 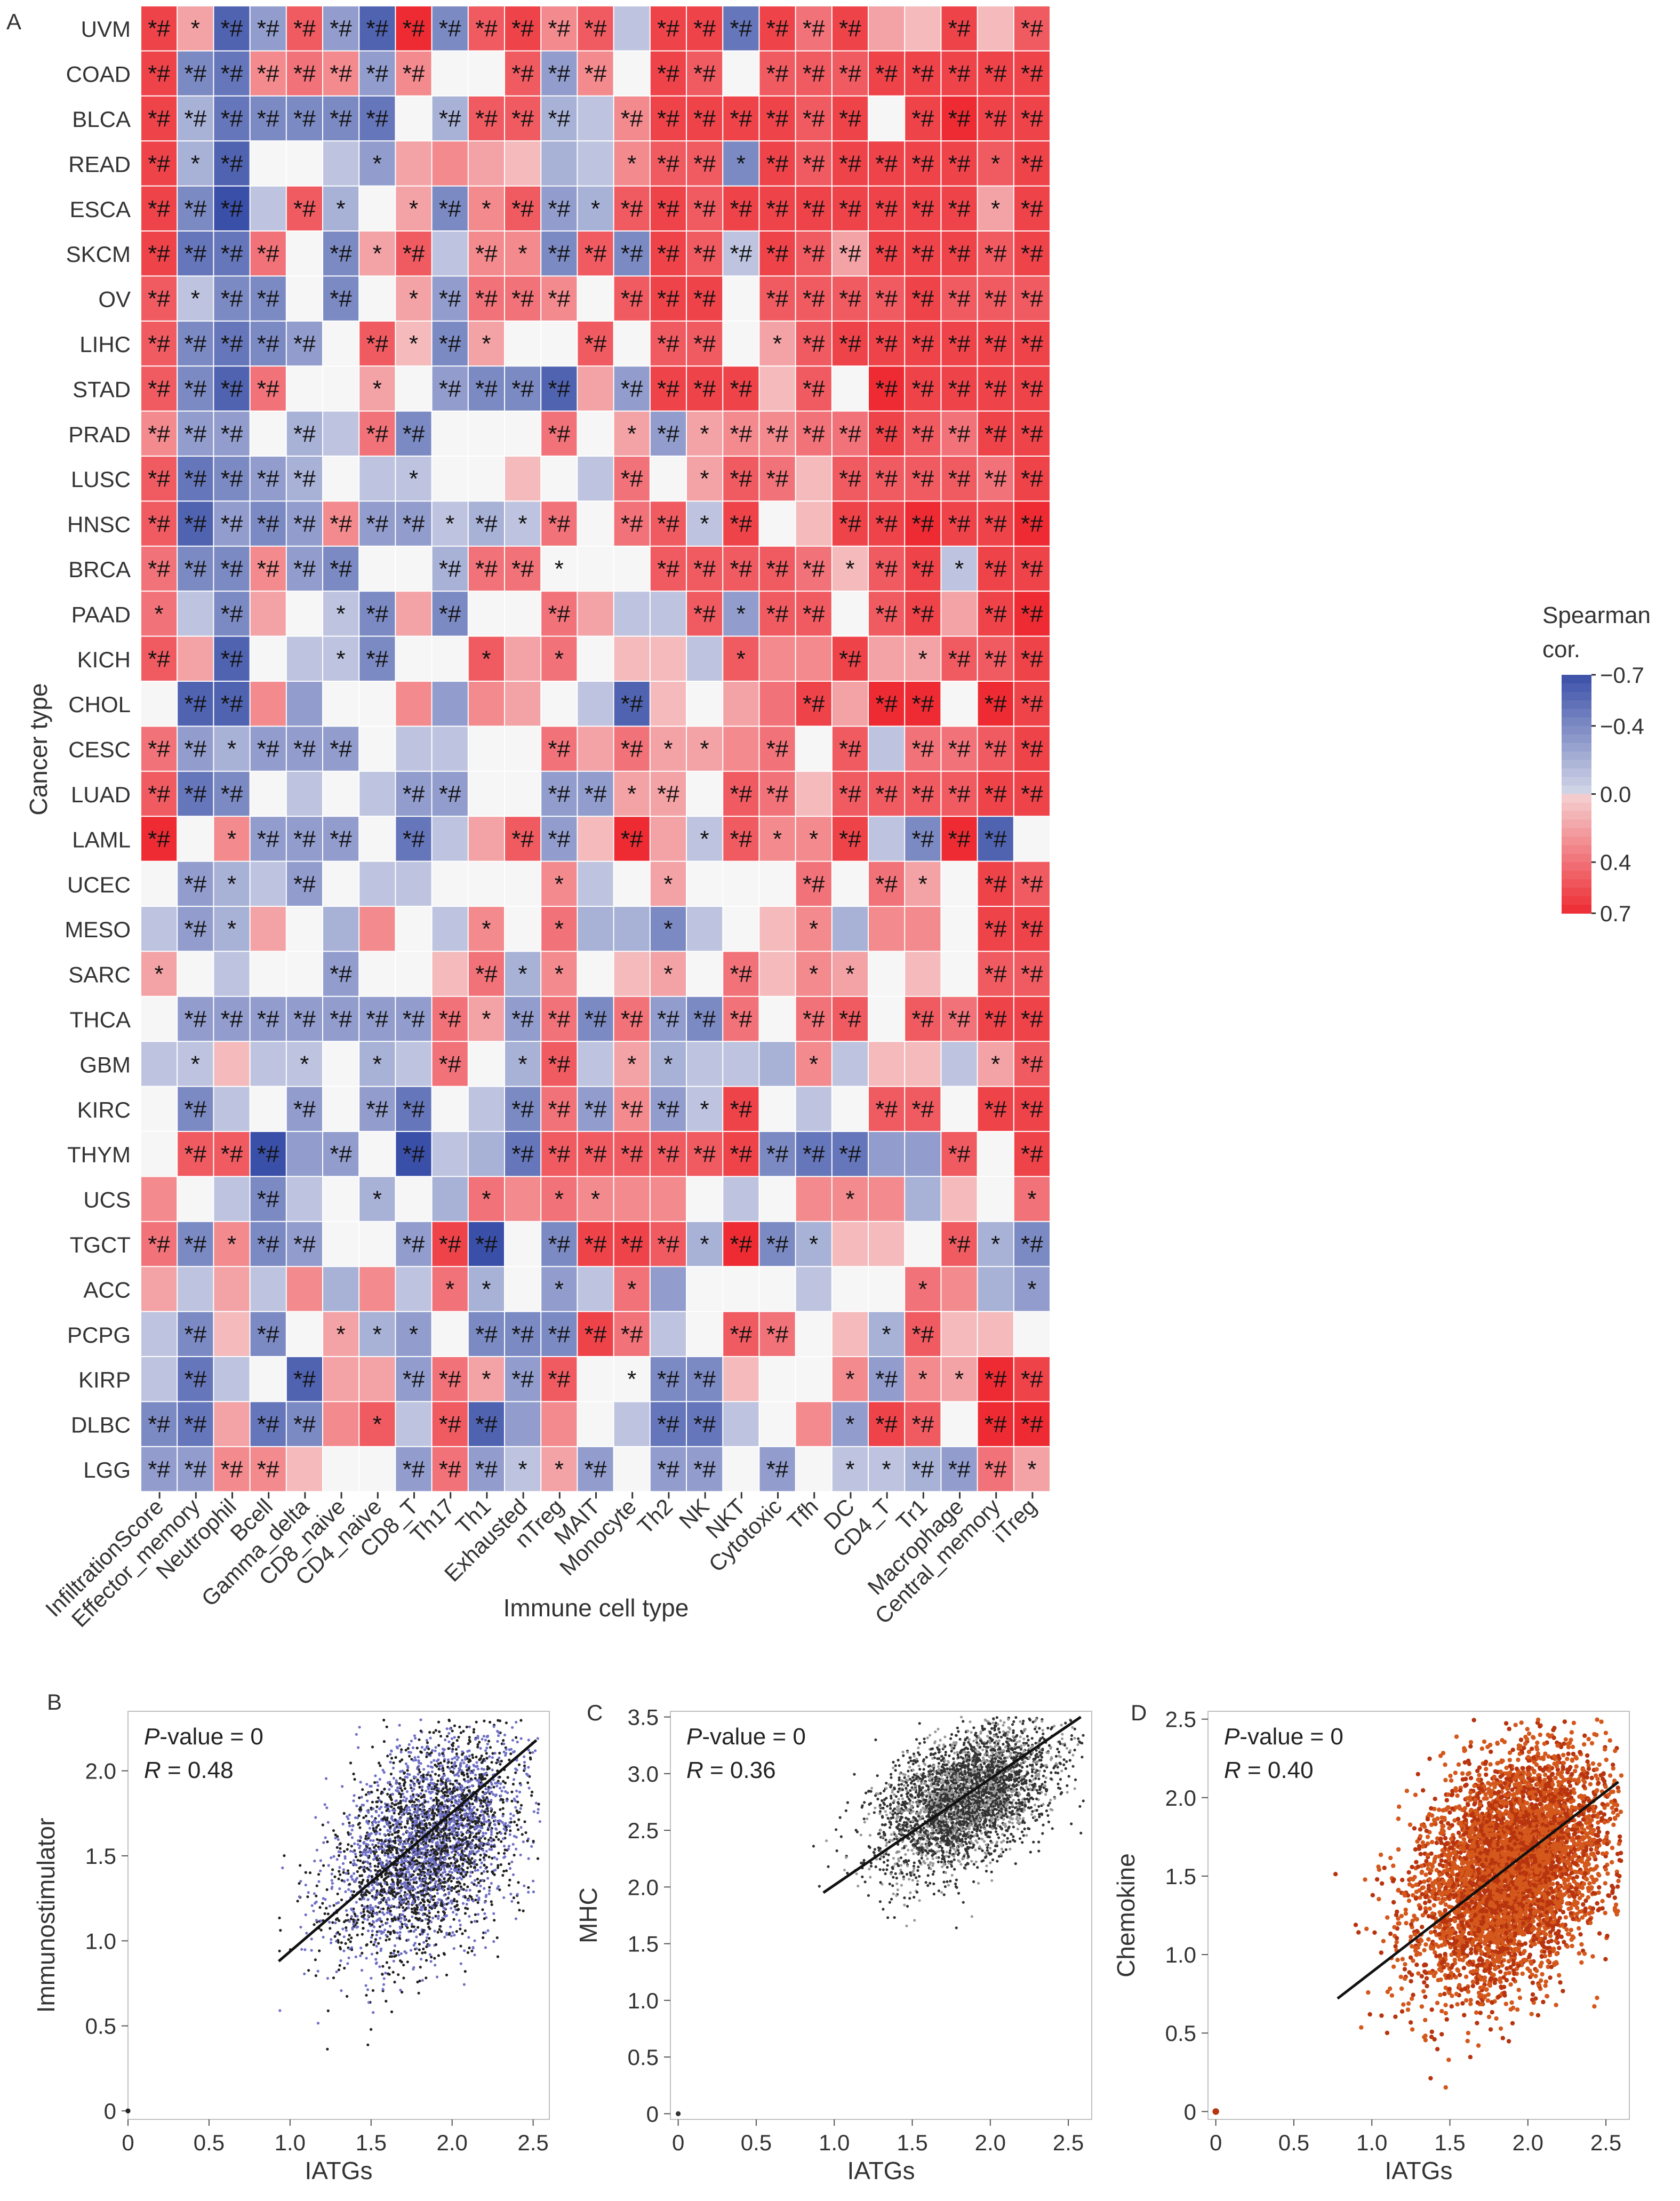 I want to click on heat-cell-blca-th1, so click(x=486, y=119).